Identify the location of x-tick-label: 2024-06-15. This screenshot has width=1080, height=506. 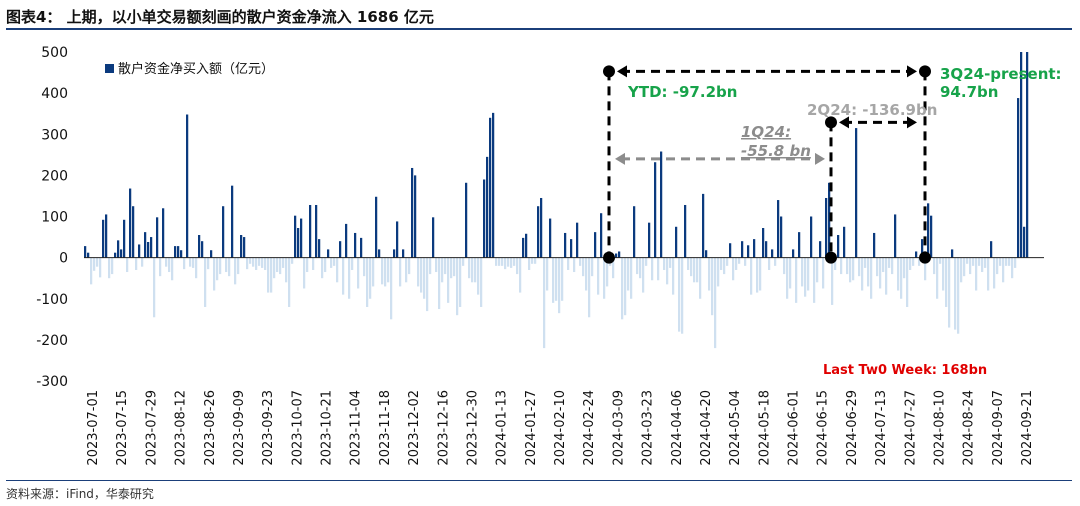
(823, 428).